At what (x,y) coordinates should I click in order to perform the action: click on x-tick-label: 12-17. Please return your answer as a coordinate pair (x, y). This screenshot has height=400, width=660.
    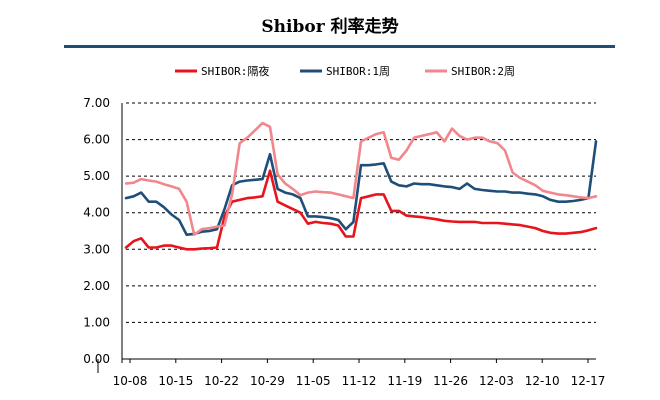
    Looking at the image, I should click on (588, 381).